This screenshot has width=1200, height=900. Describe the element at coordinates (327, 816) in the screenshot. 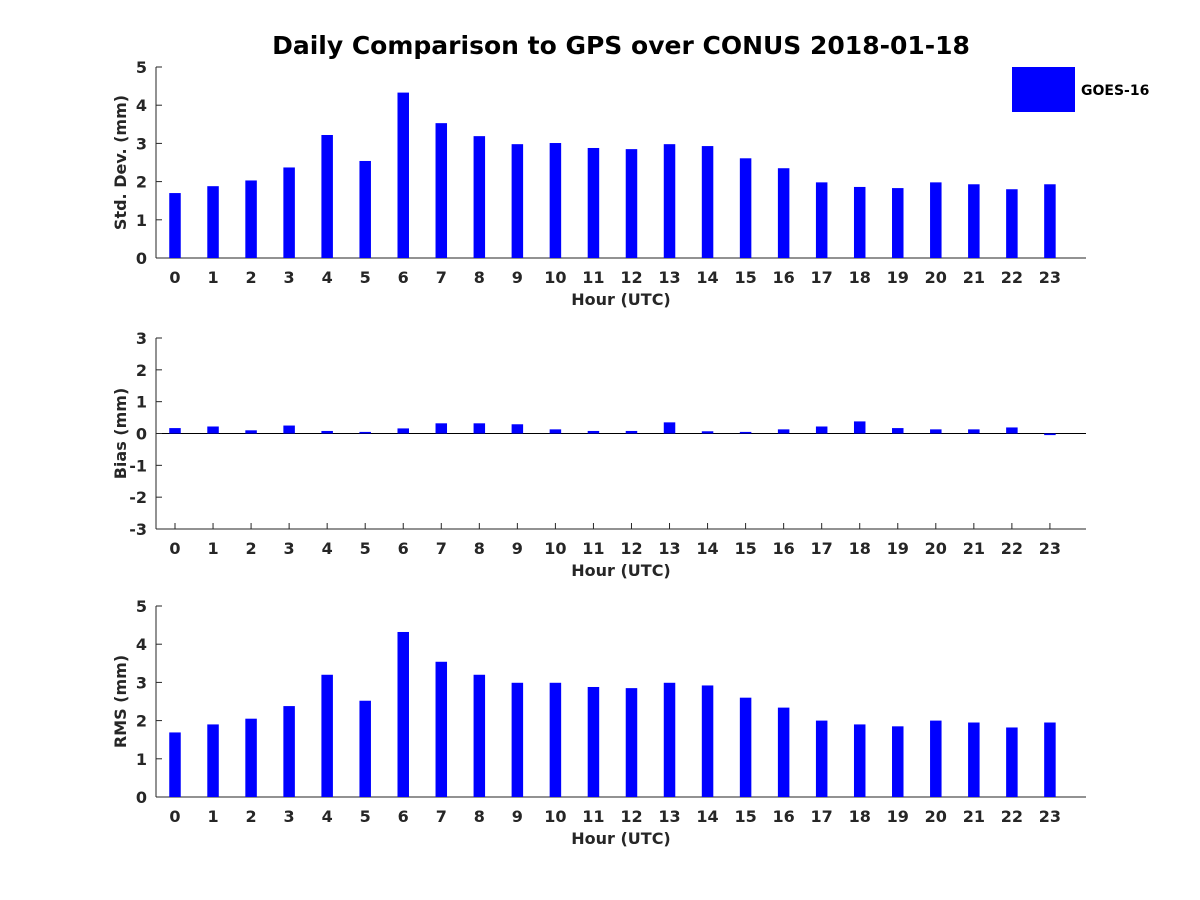

I see `x-tick-label: 4` at that location.